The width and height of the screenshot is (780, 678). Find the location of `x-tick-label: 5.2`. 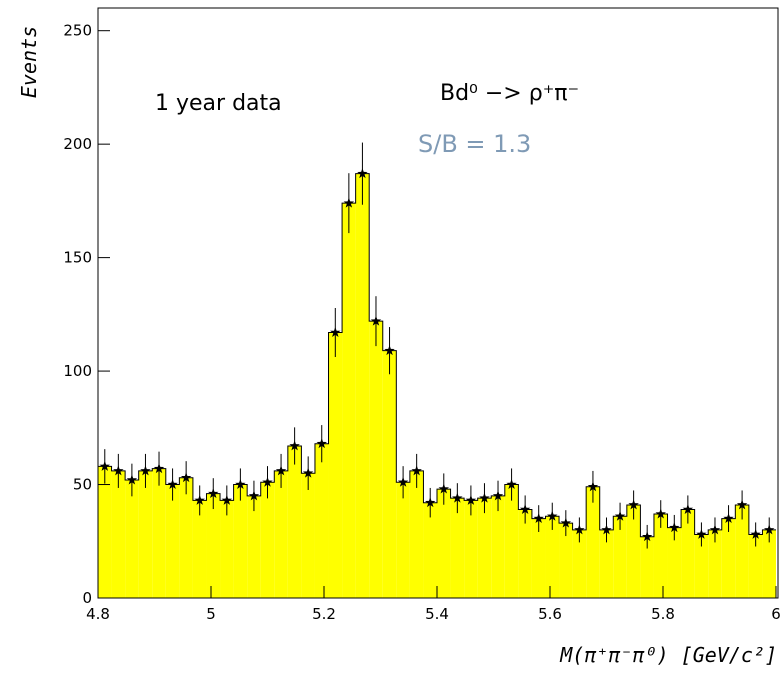

x-tick-label: 5.2 is located at coordinates (324, 614).